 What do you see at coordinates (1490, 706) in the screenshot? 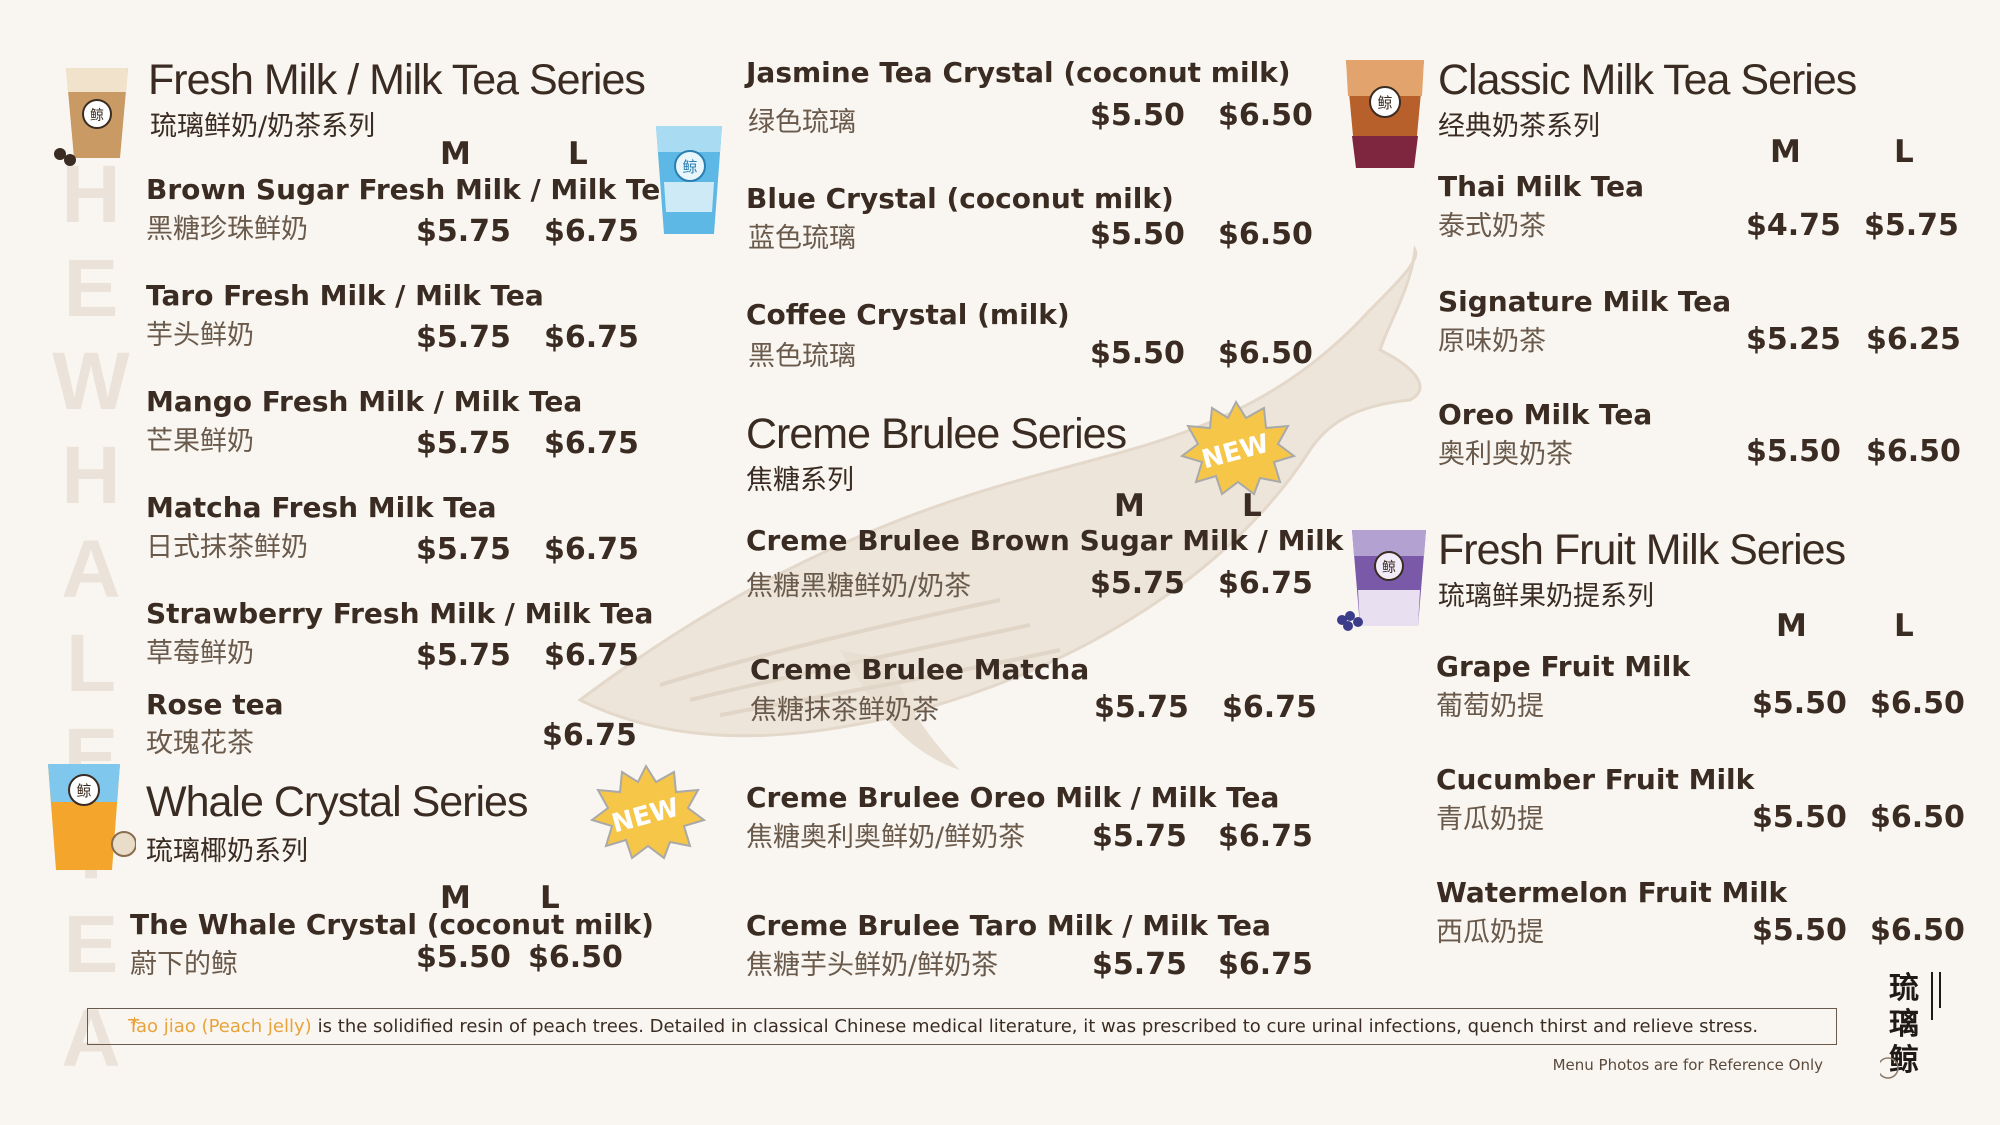
I see `menu-item-chinese: 葡萄奶提` at bounding box center [1490, 706].